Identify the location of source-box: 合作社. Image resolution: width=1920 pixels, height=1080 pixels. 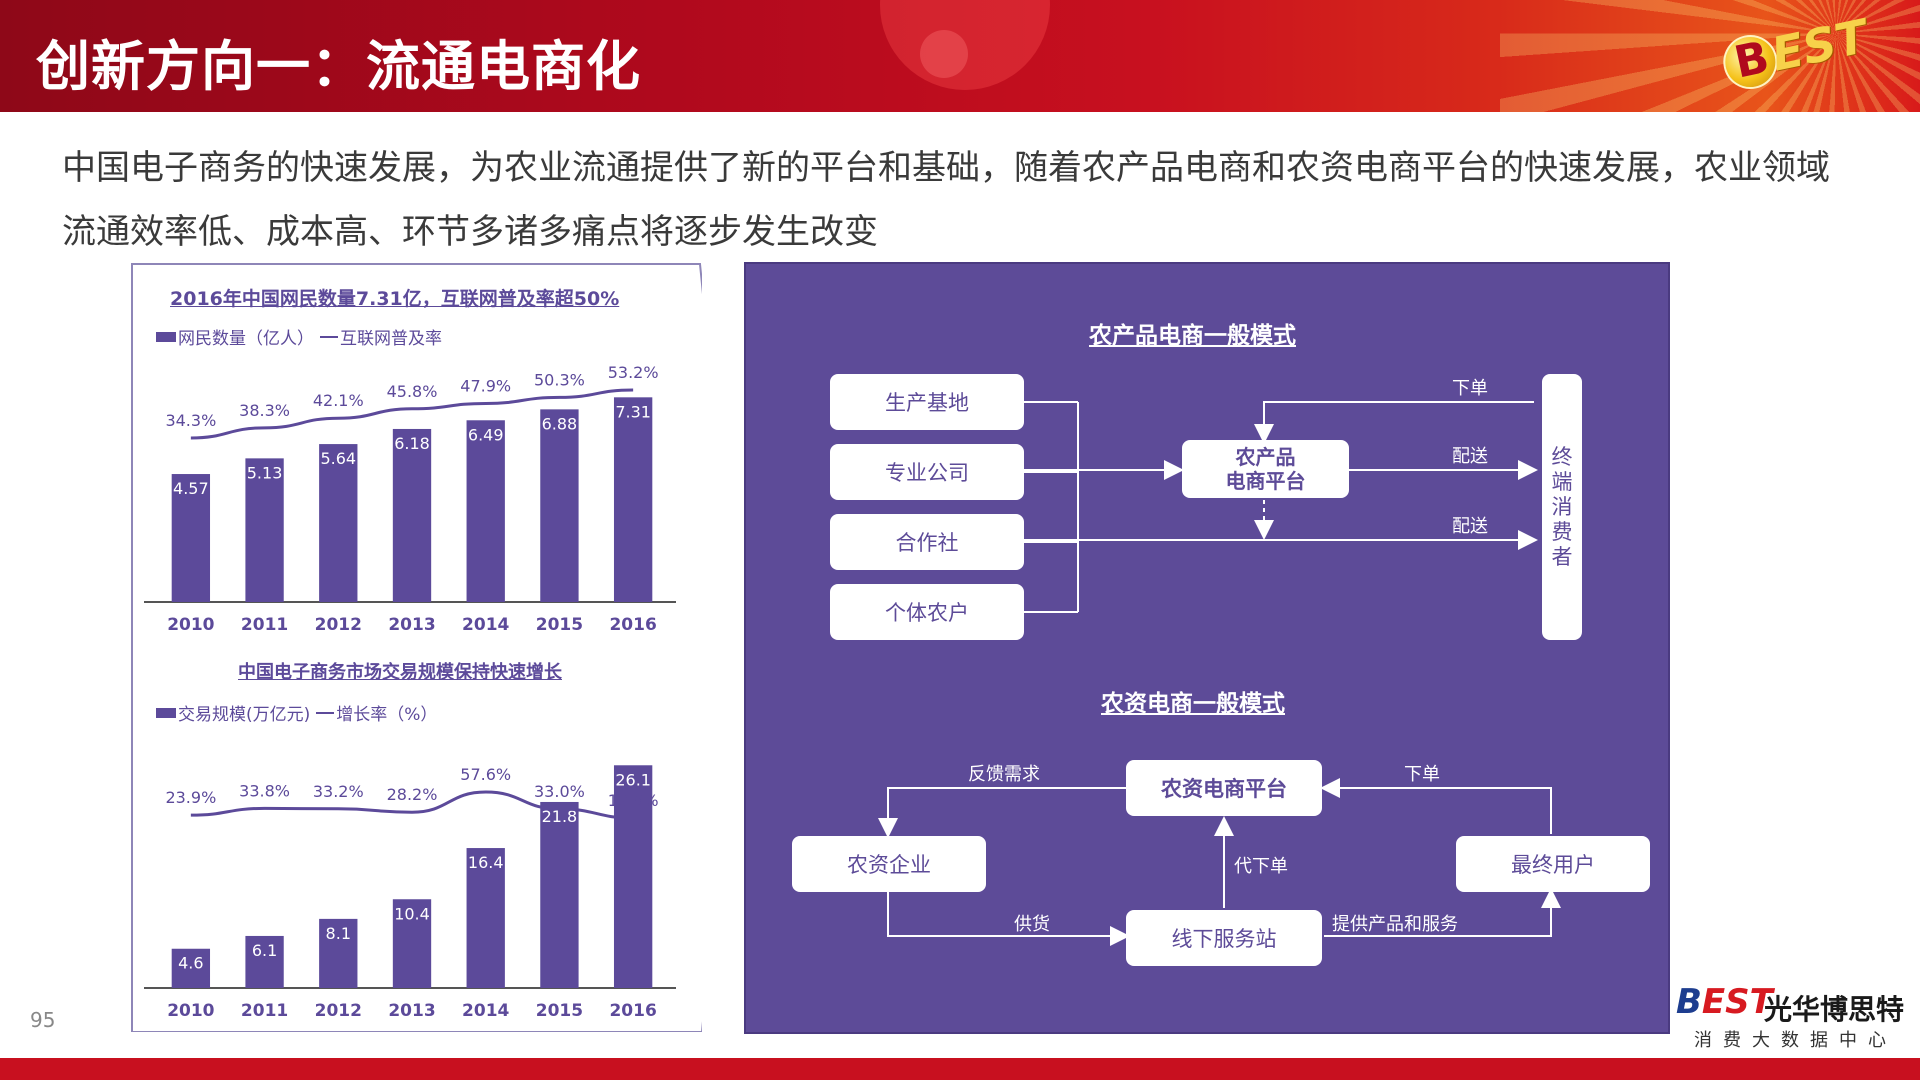
(927, 542).